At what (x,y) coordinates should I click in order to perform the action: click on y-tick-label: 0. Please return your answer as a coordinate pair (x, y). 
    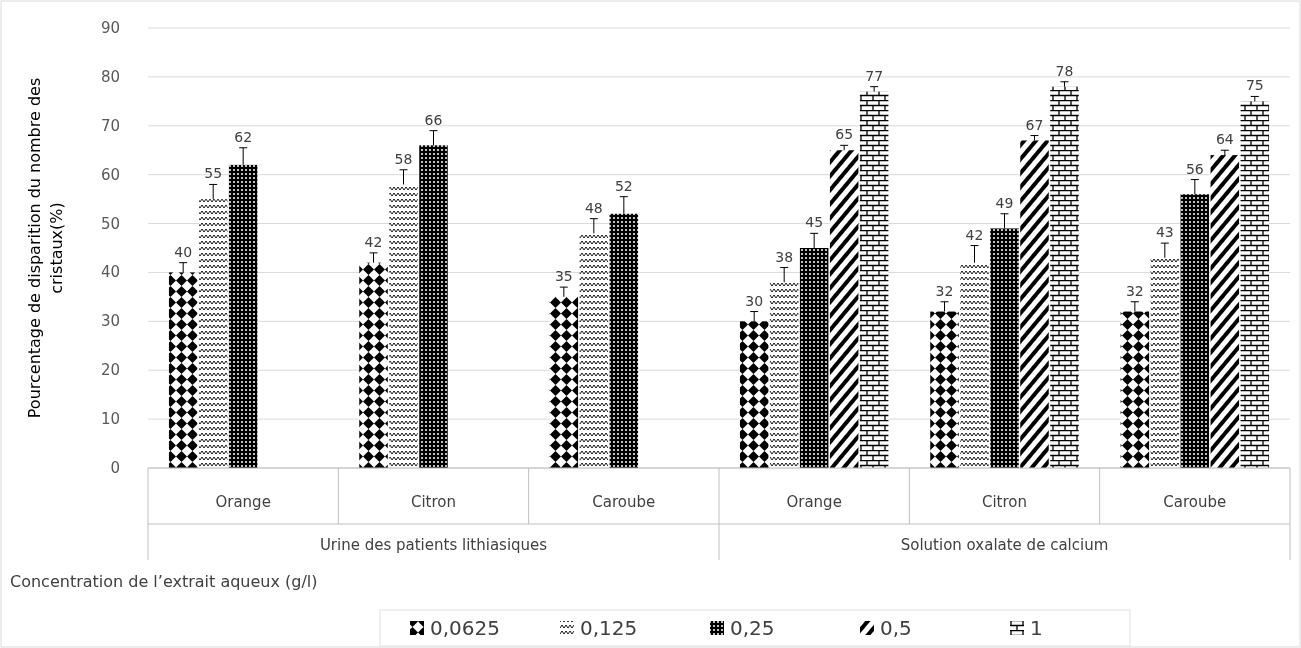
    Looking at the image, I should click on (115, 468).